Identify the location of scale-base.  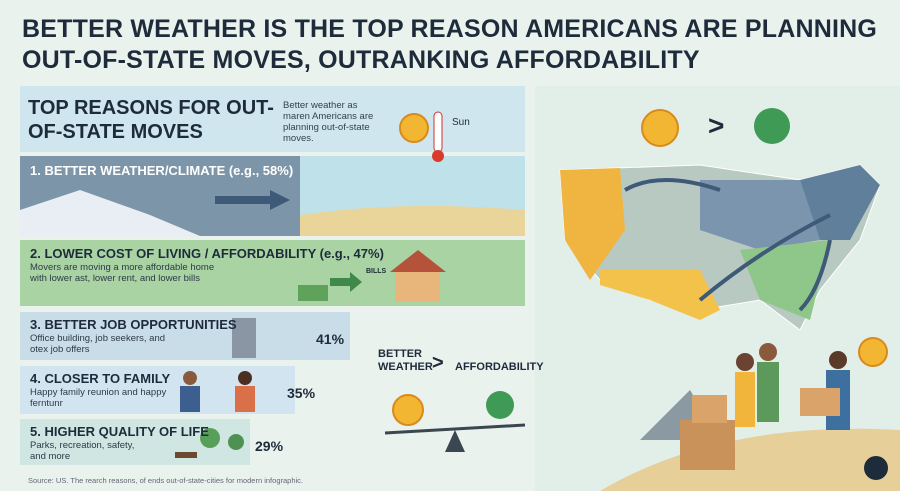
(455, 441).